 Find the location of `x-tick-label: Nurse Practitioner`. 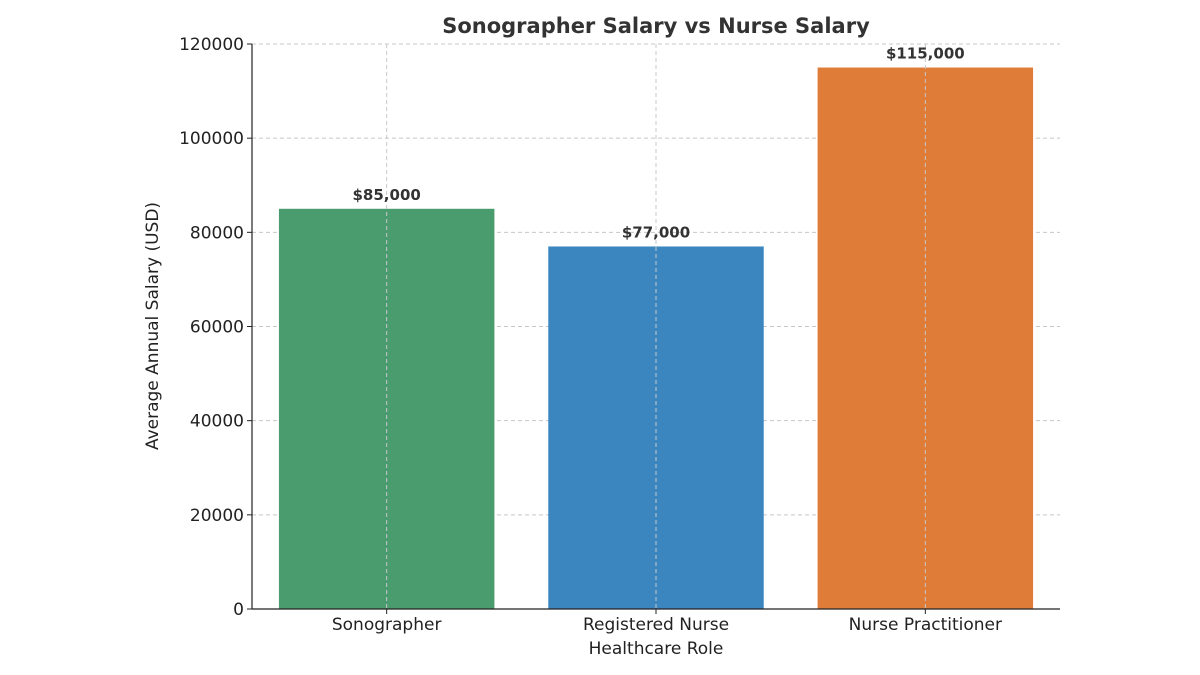

x-tick-label: Nurse Practitioner is located at coordinates (925, 625).